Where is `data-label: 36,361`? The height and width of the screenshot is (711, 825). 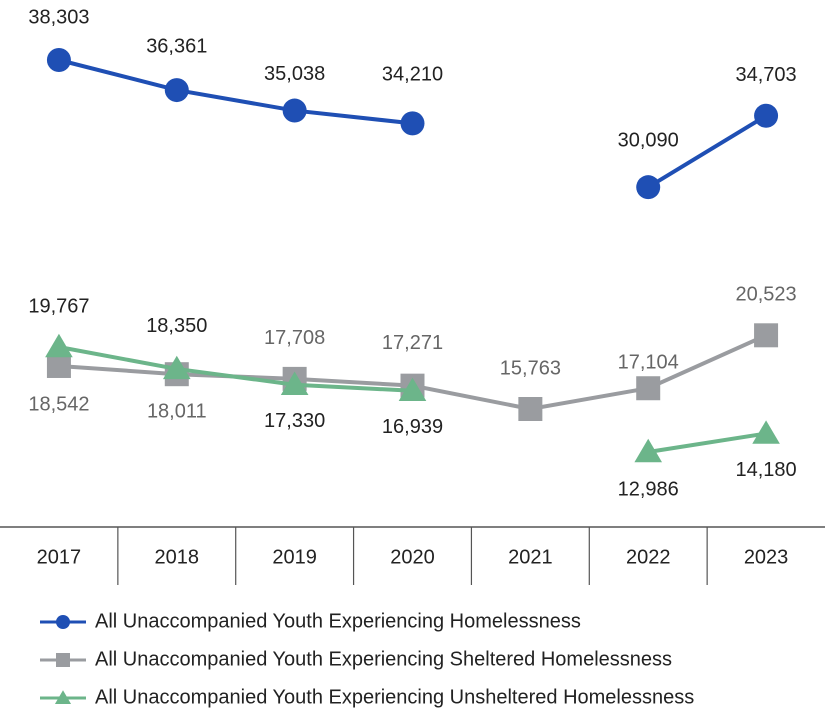
data-label: 36,361 is located at coordinates (176, 46).